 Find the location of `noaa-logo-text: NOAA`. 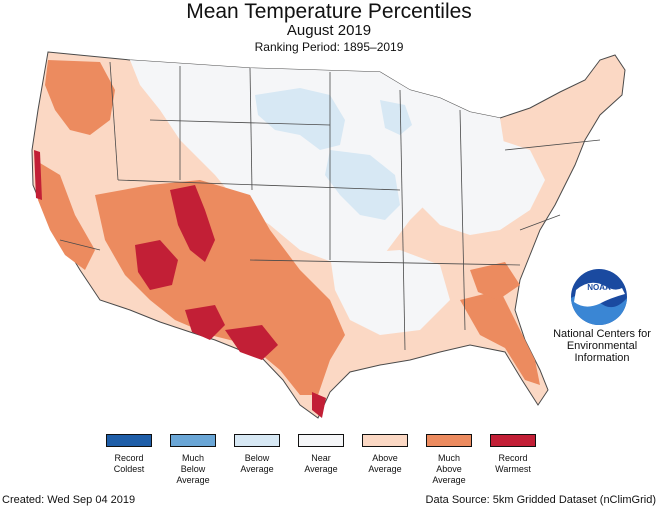

noaa-logo-text: NOAA is located at coordinates (599, 287).